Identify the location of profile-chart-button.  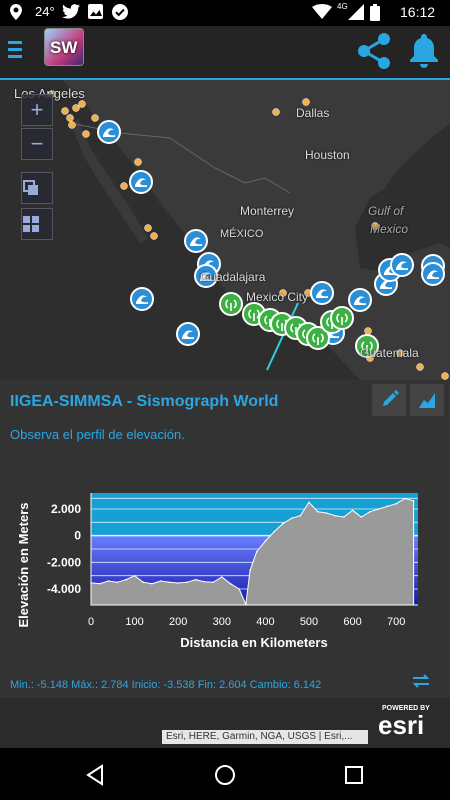
(427, 400).